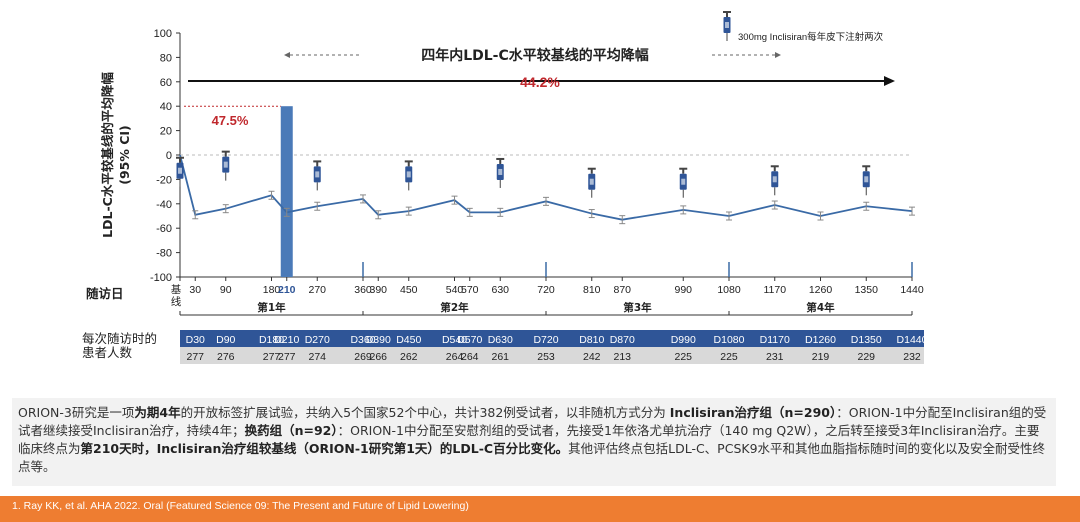  I want to click on y-tick-label: -100, so click(161, 278).